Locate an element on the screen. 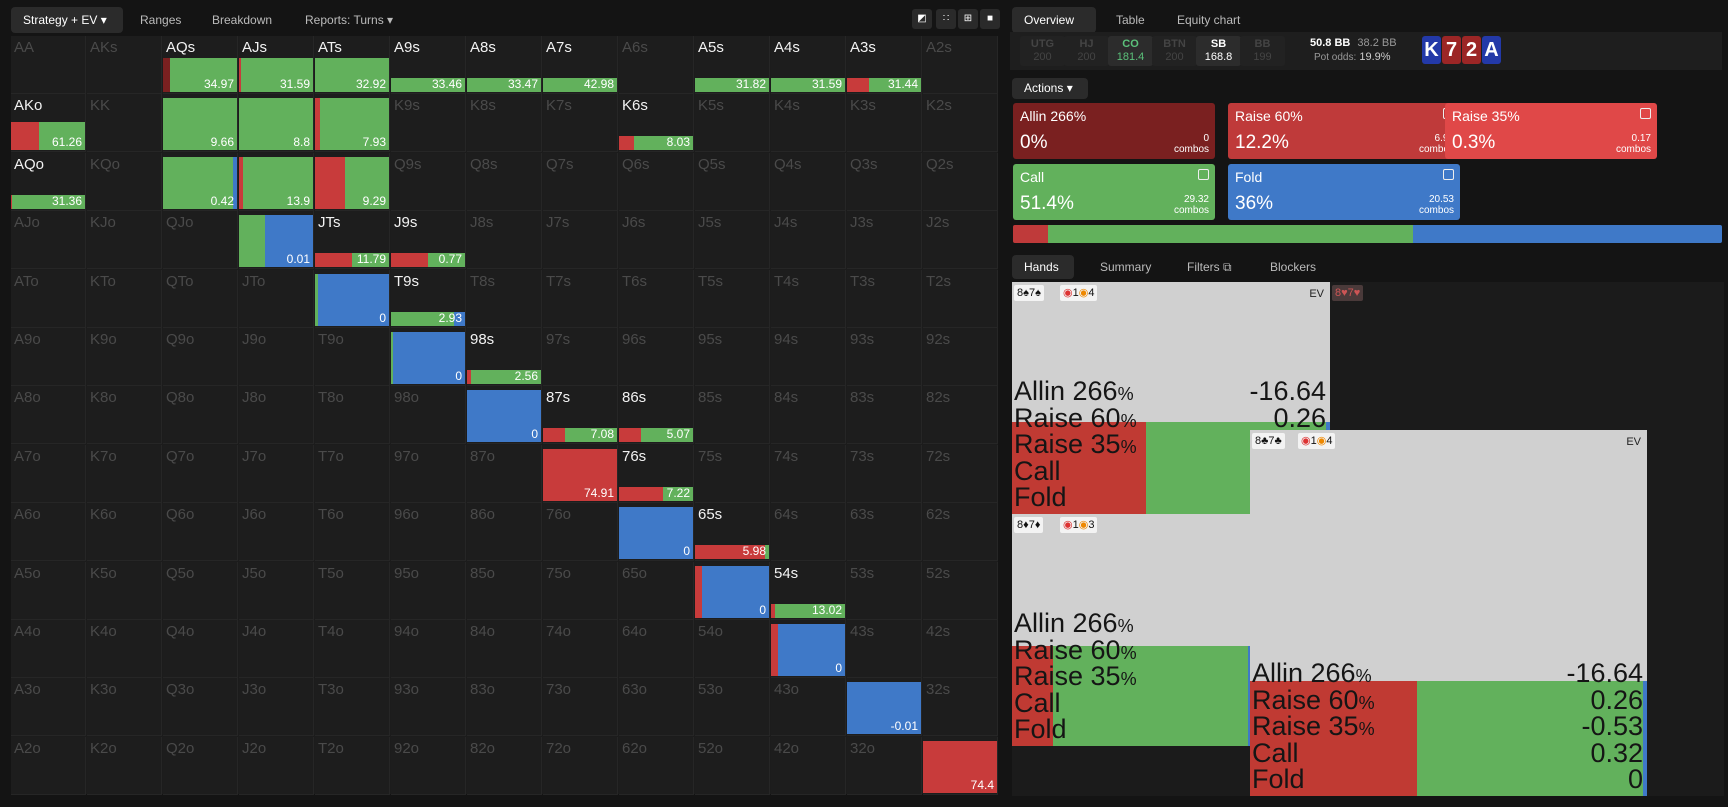 The width and height of the screenshot is (1728, 807). hand-cell: J2s is located at coordinates (960, 240).